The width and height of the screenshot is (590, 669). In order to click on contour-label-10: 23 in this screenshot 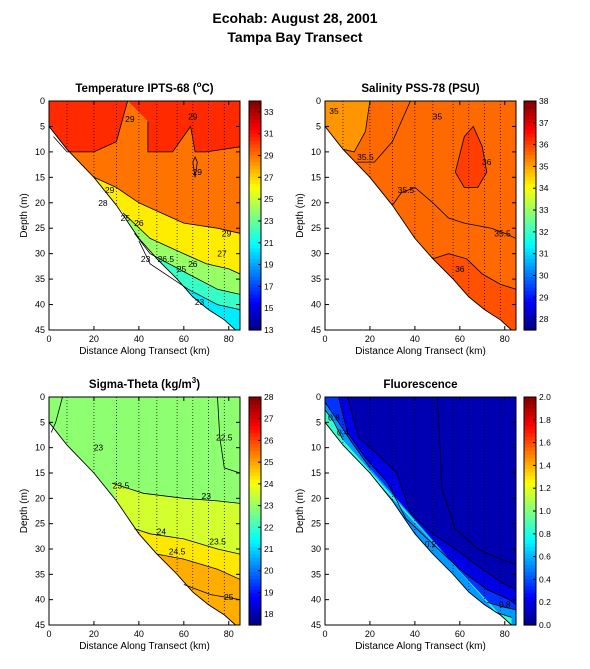, I will do `click(146, 259)`.